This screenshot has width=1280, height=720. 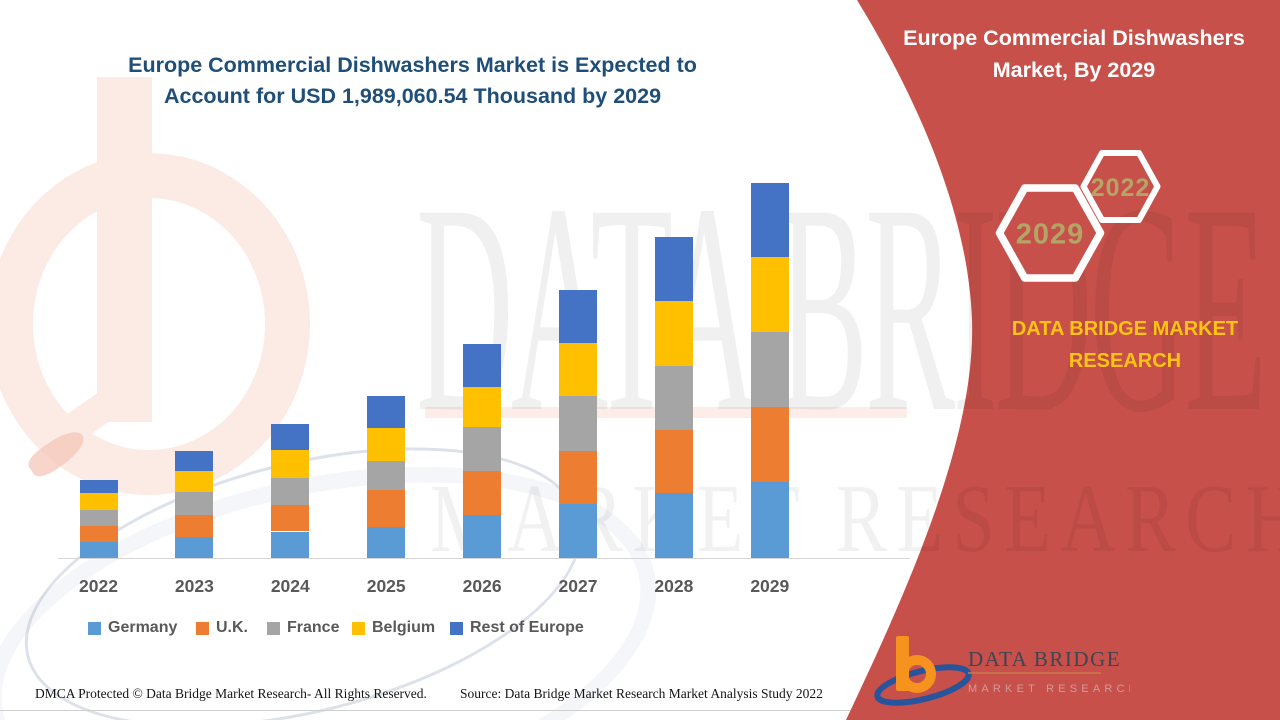 I want to click on hexagon-2029-label: 2029, so click(x=1050, y=235).